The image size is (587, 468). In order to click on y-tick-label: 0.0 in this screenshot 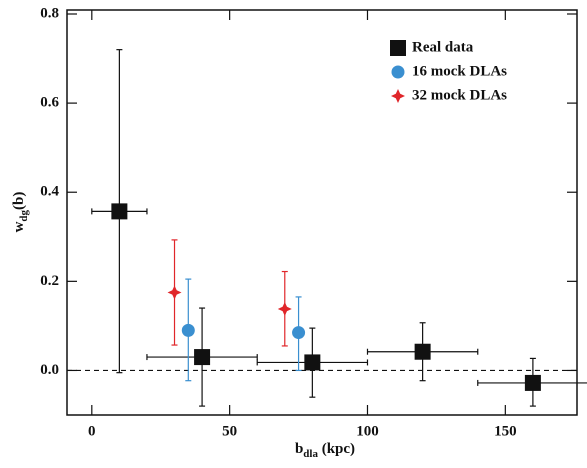, I will do `click(49, 370)`.